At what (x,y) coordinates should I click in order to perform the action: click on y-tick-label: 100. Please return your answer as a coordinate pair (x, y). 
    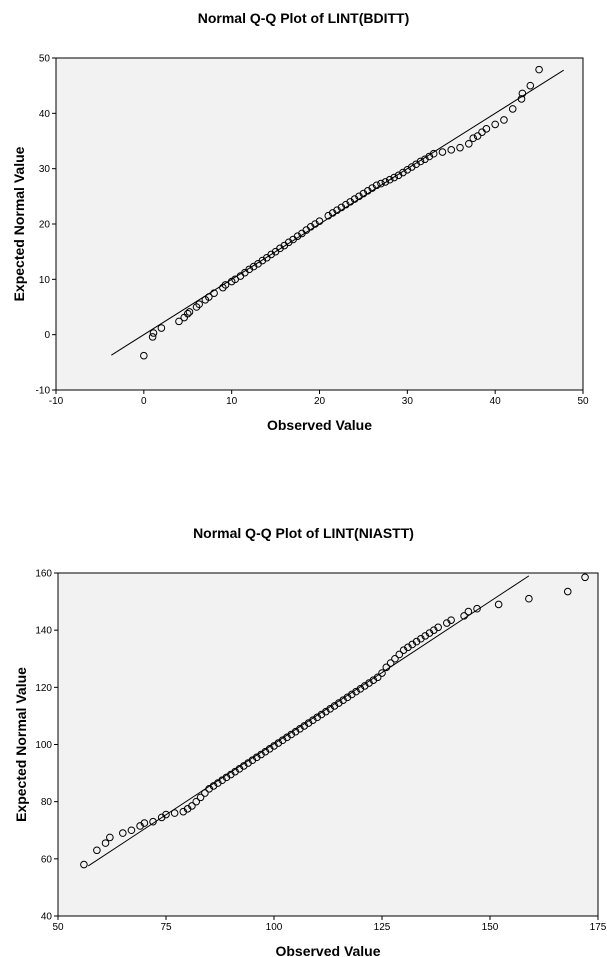
    Looking at the image, I should click on (43, 745).